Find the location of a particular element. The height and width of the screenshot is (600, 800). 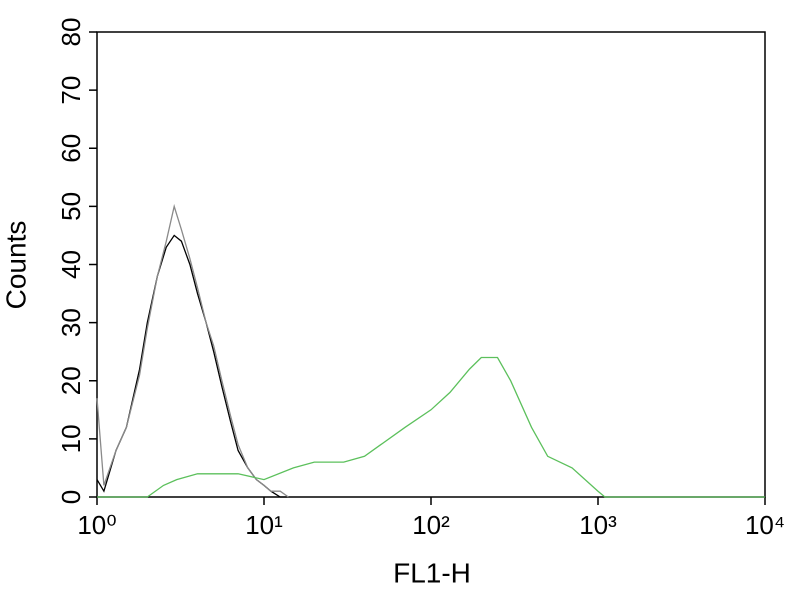

y-tick-label: 50 is located at coordinates (71, 206).